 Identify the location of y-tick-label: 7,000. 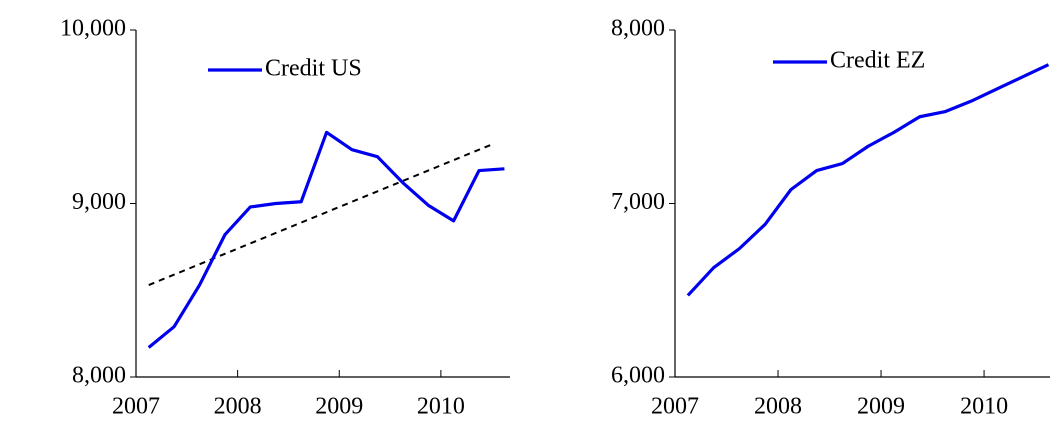
(638, 202).